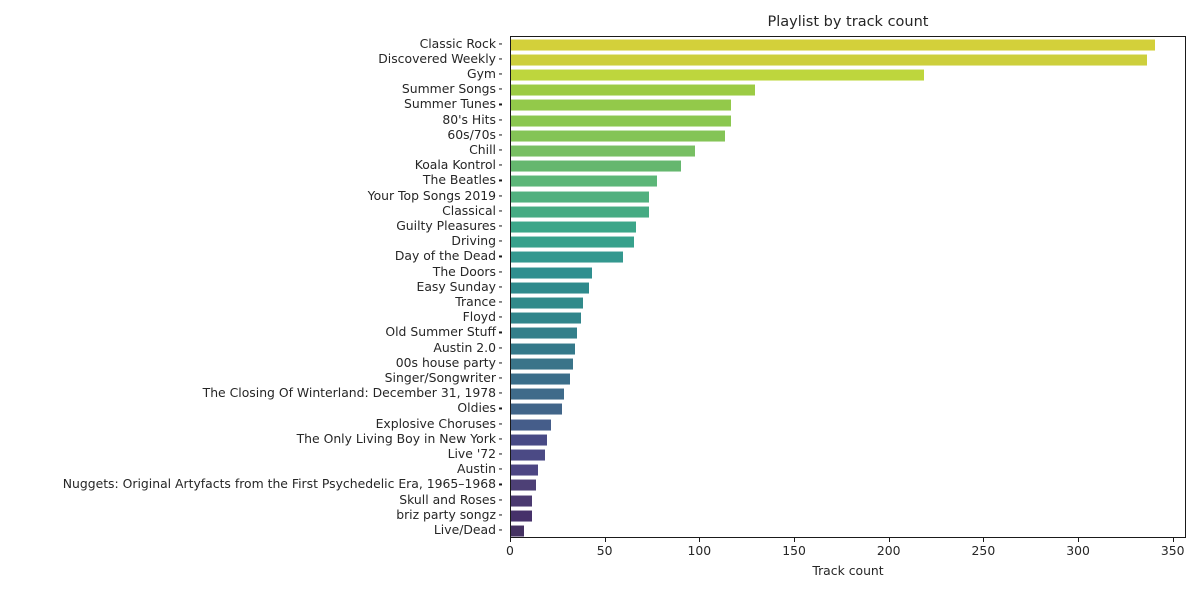  What do you see at coordinates (251, 43) in the screenshot?
I see `y-tick-row: Classic Rock` at bounding box center [251, 43].